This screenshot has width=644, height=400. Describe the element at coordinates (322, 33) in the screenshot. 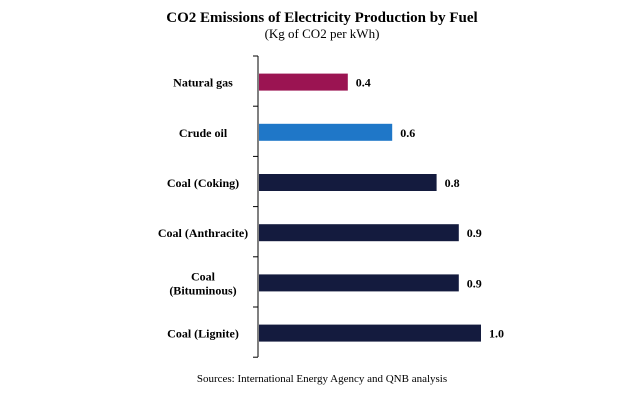

I see `chart-subtitle: (Kg of CO2 per kWh)` at that location.